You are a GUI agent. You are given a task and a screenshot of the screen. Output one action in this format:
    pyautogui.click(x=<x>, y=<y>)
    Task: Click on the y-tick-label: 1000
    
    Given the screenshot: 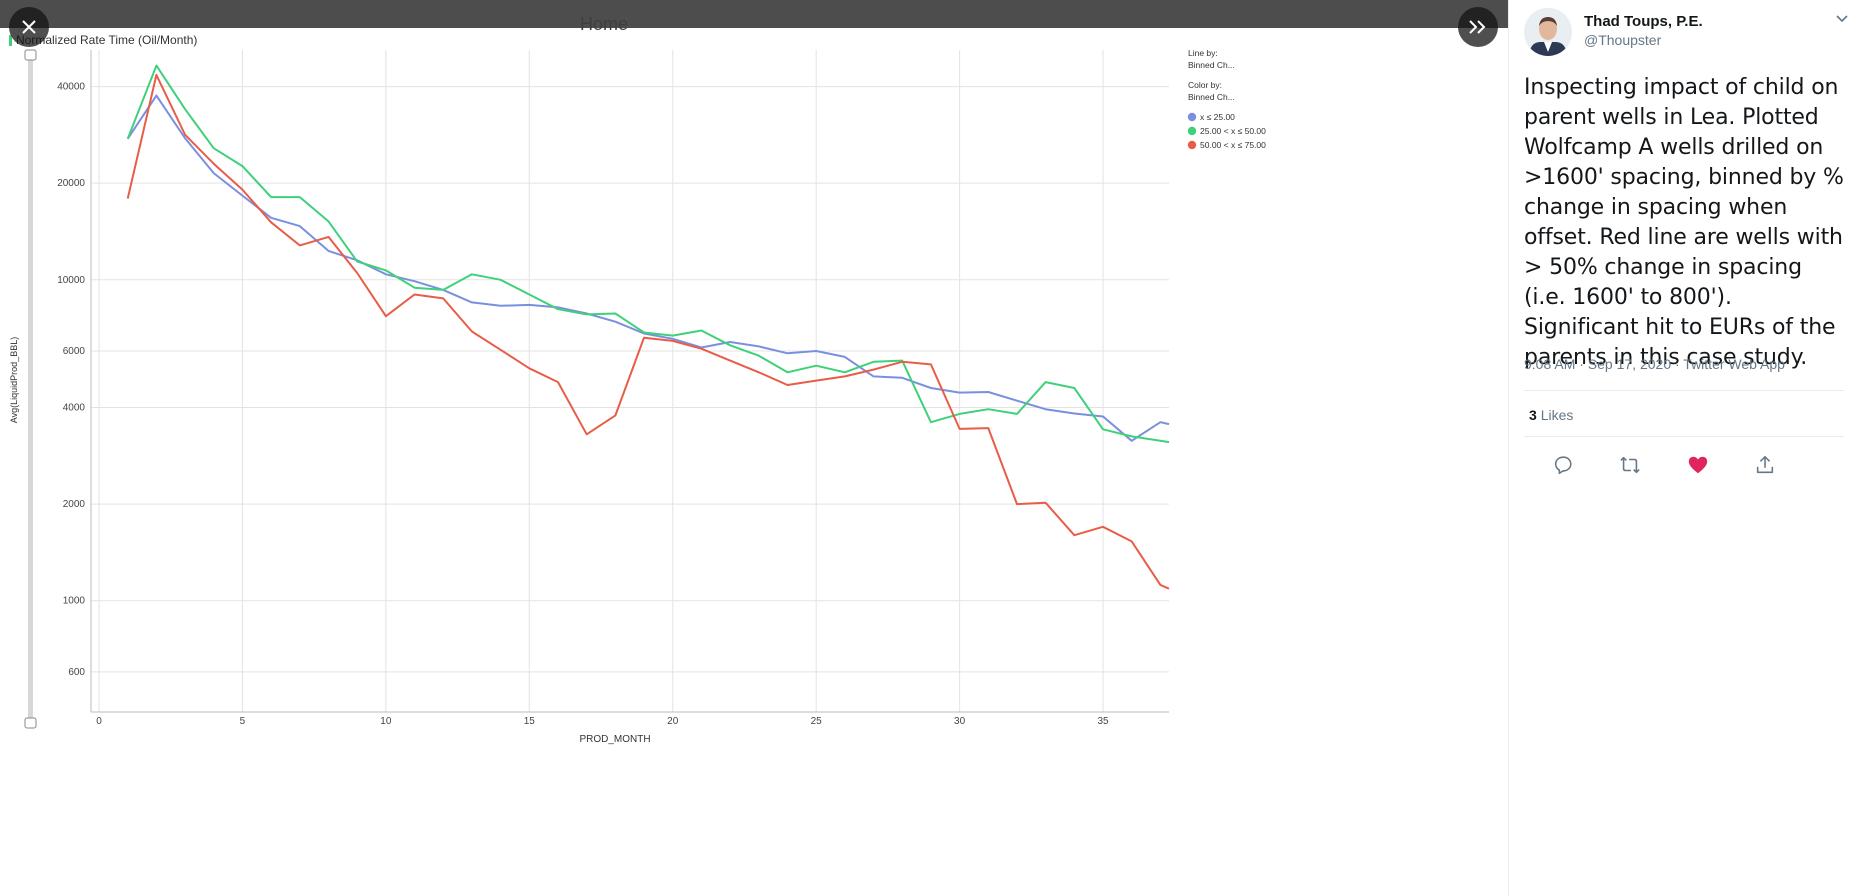 What is the action you would take?
    pyautogui.click(x=74, y=601)
    